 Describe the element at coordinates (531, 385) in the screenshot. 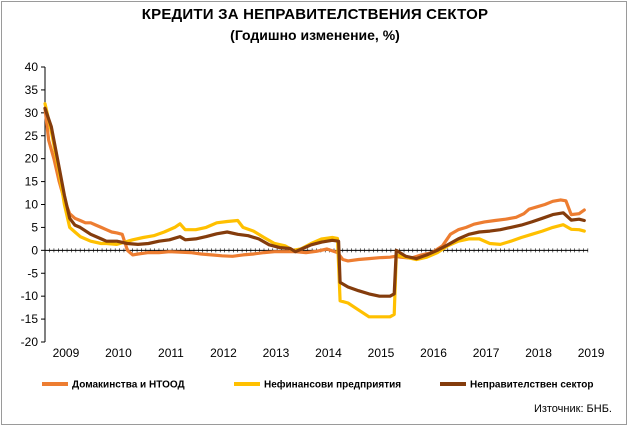

I see `legend-label: Неправителствен сектор` at that location.